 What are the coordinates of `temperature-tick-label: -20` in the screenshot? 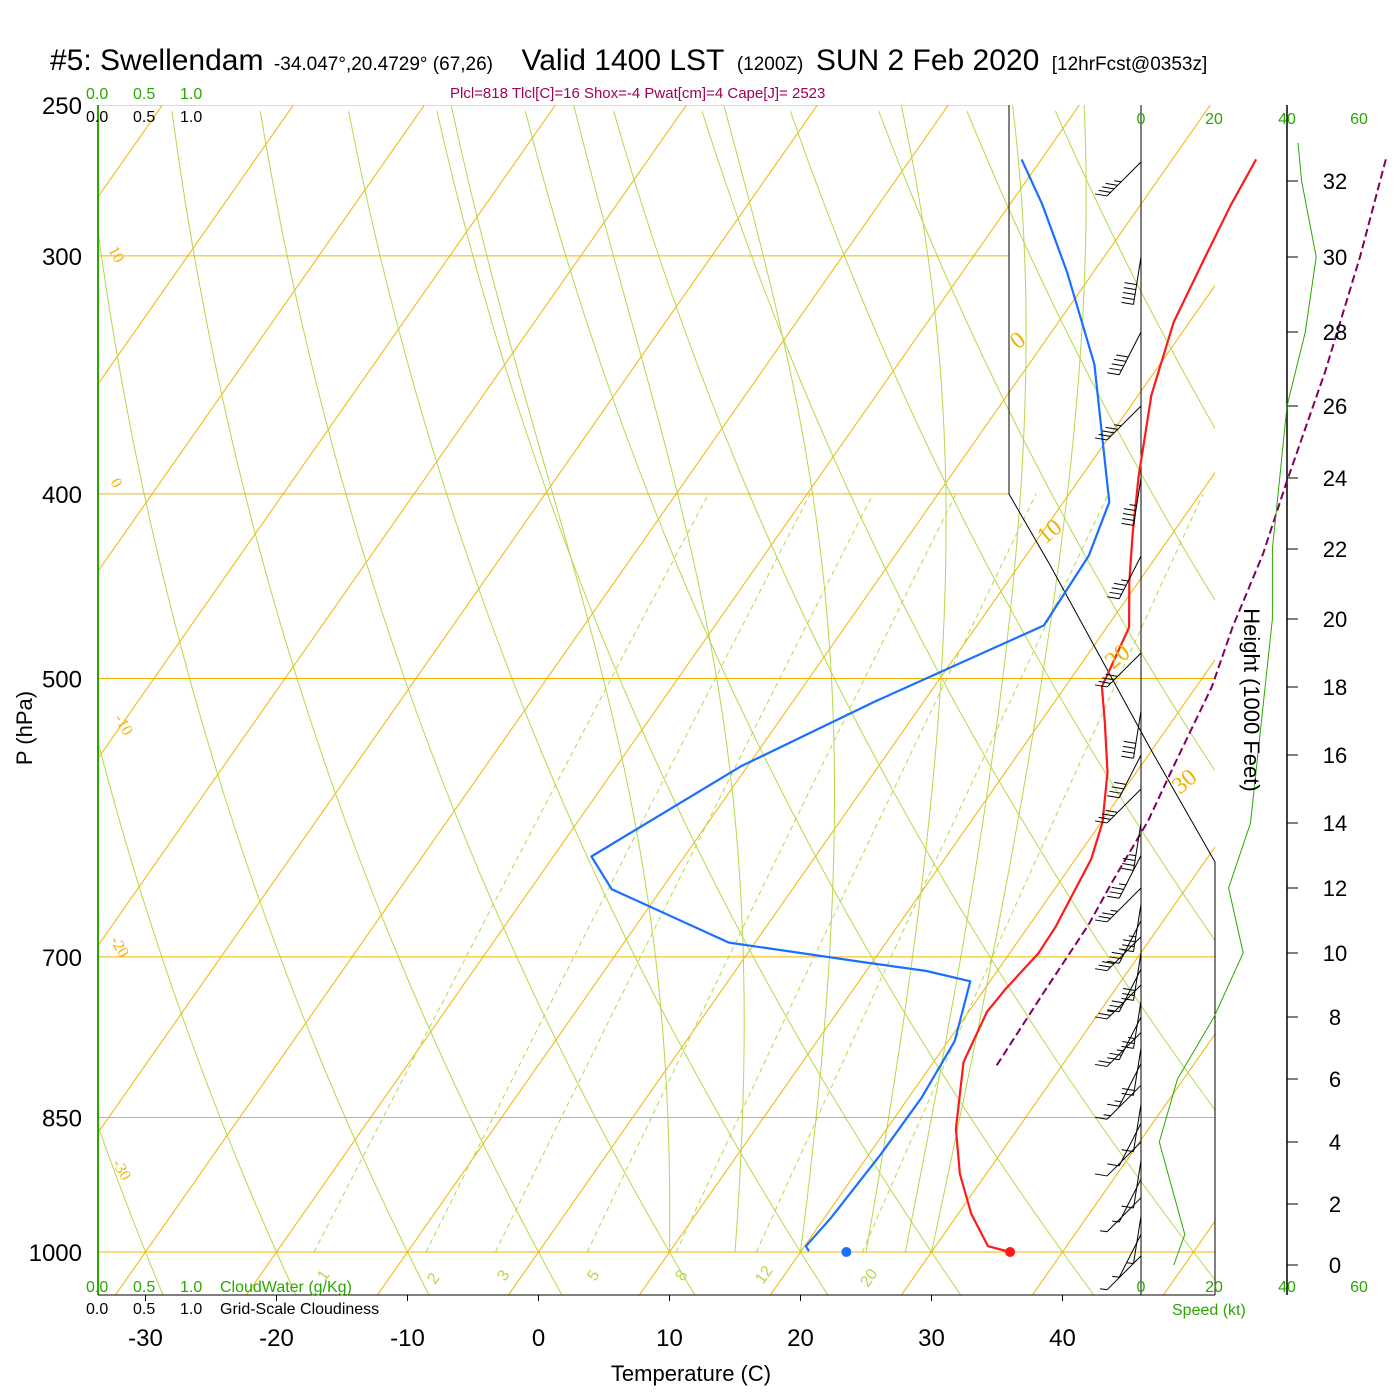 It's located at (276, 1338).